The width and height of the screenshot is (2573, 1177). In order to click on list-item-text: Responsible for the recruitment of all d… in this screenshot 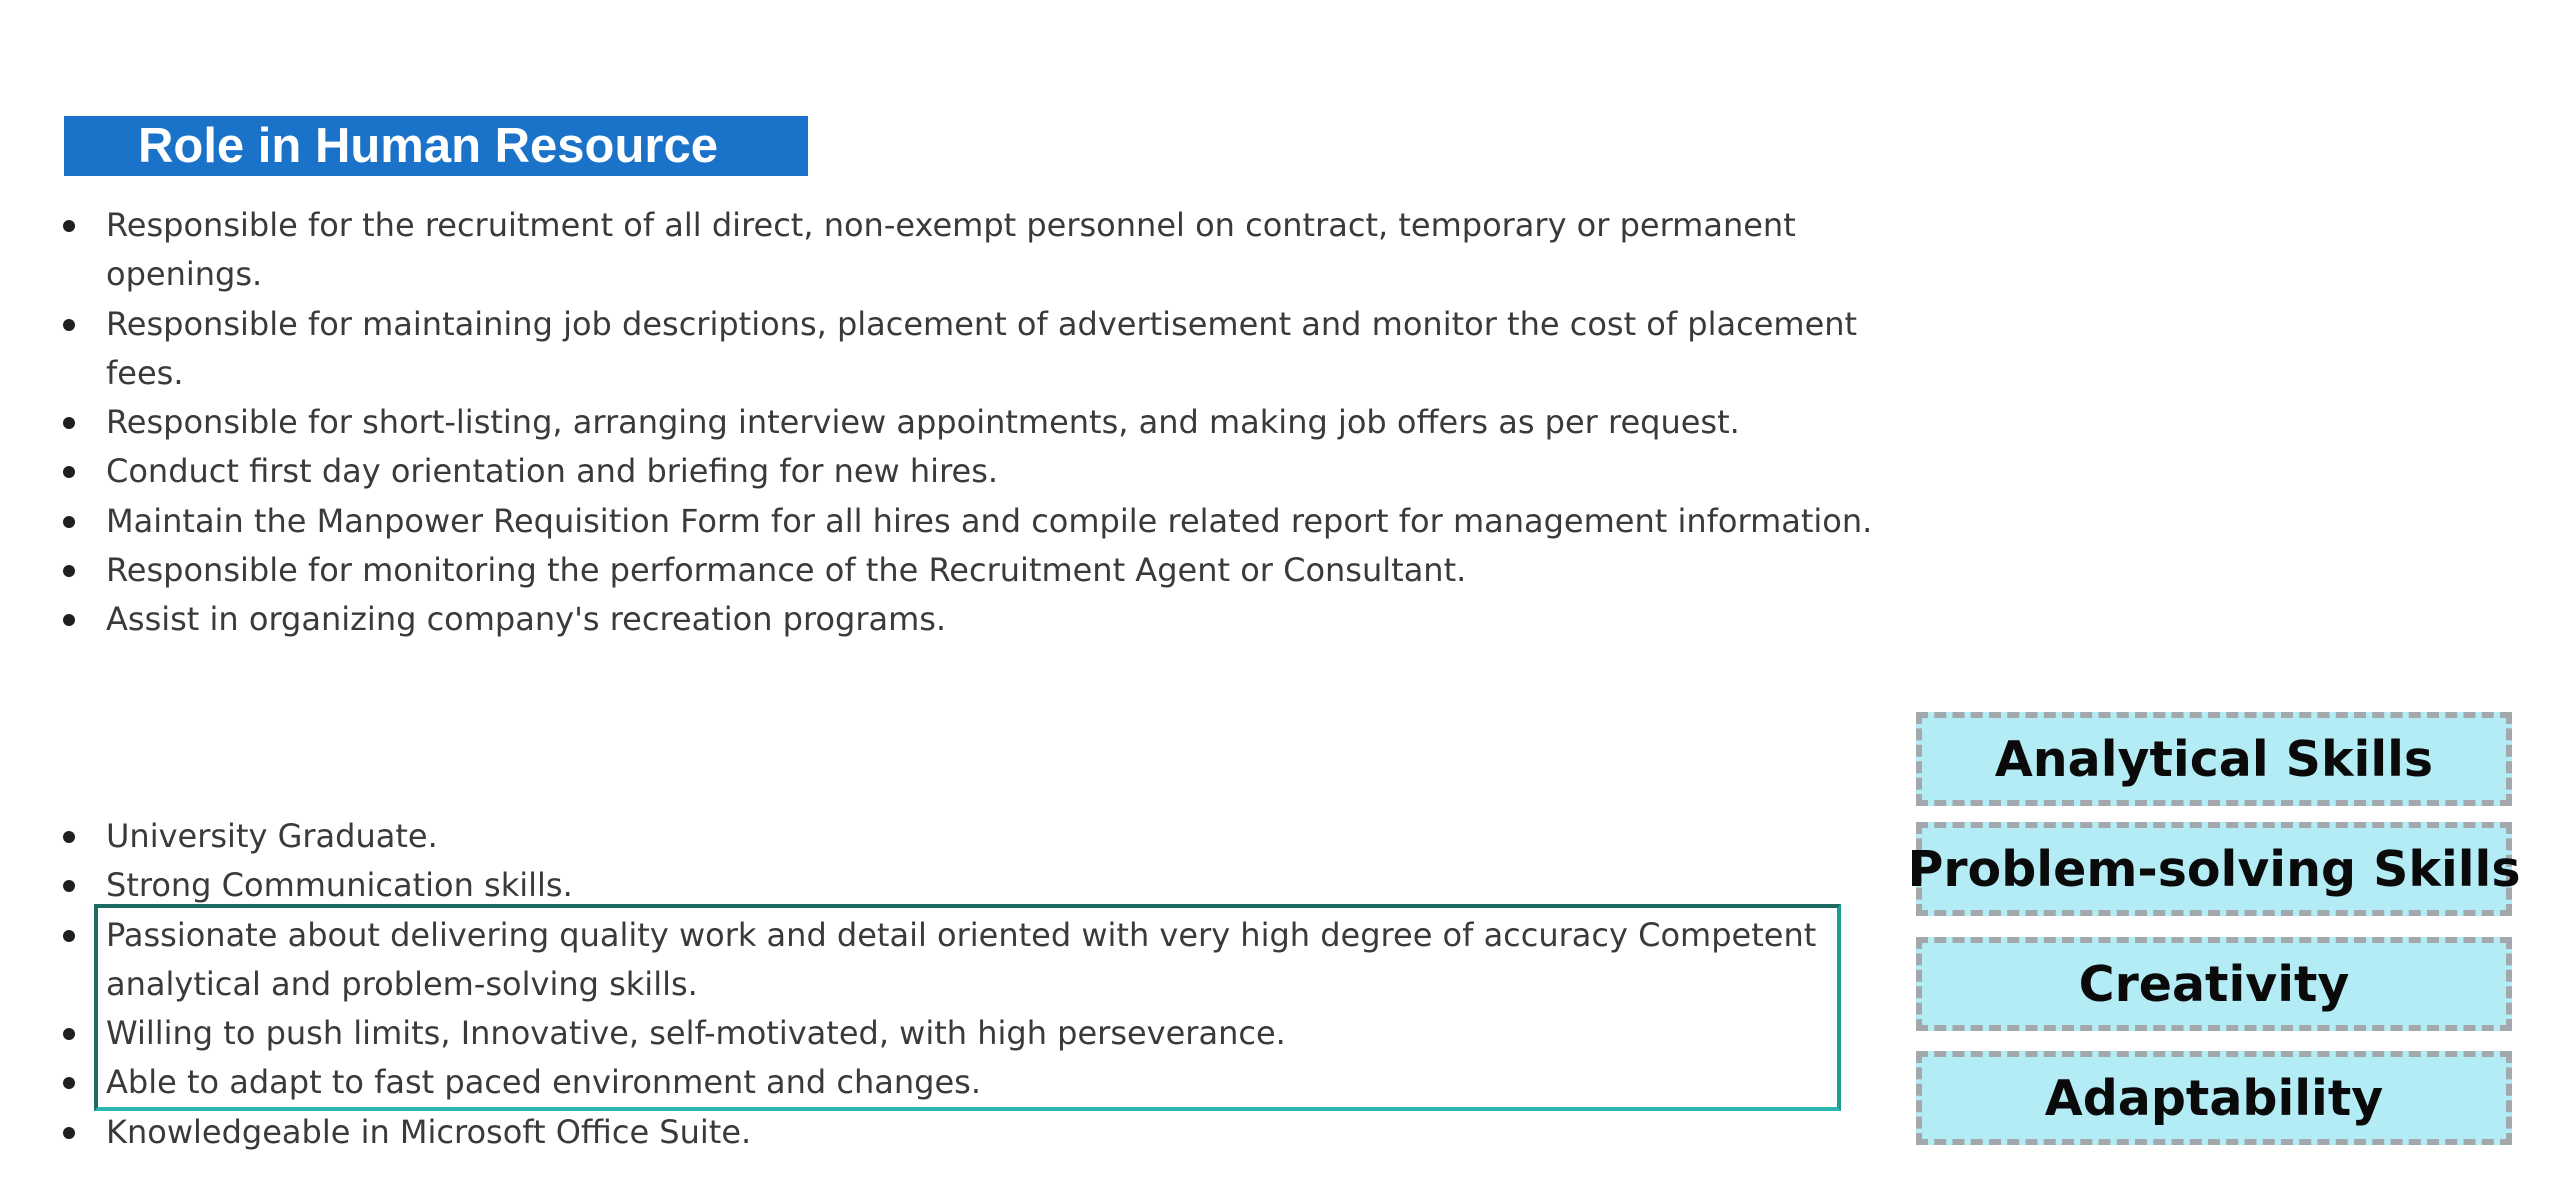, I will do `click(951, 250)`.